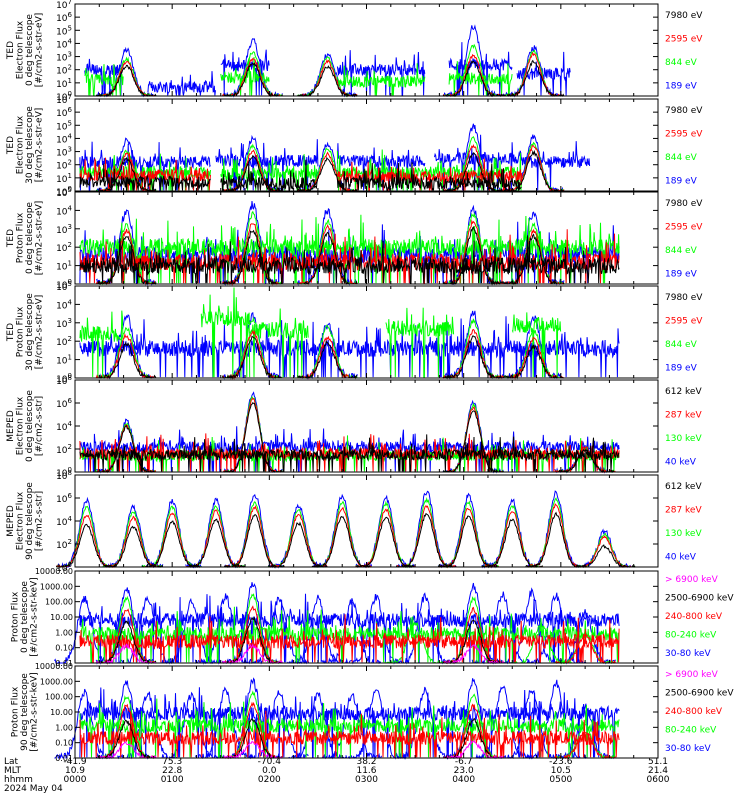  I want to click on footer-mlt-3: 11.6, so click(366, 771).